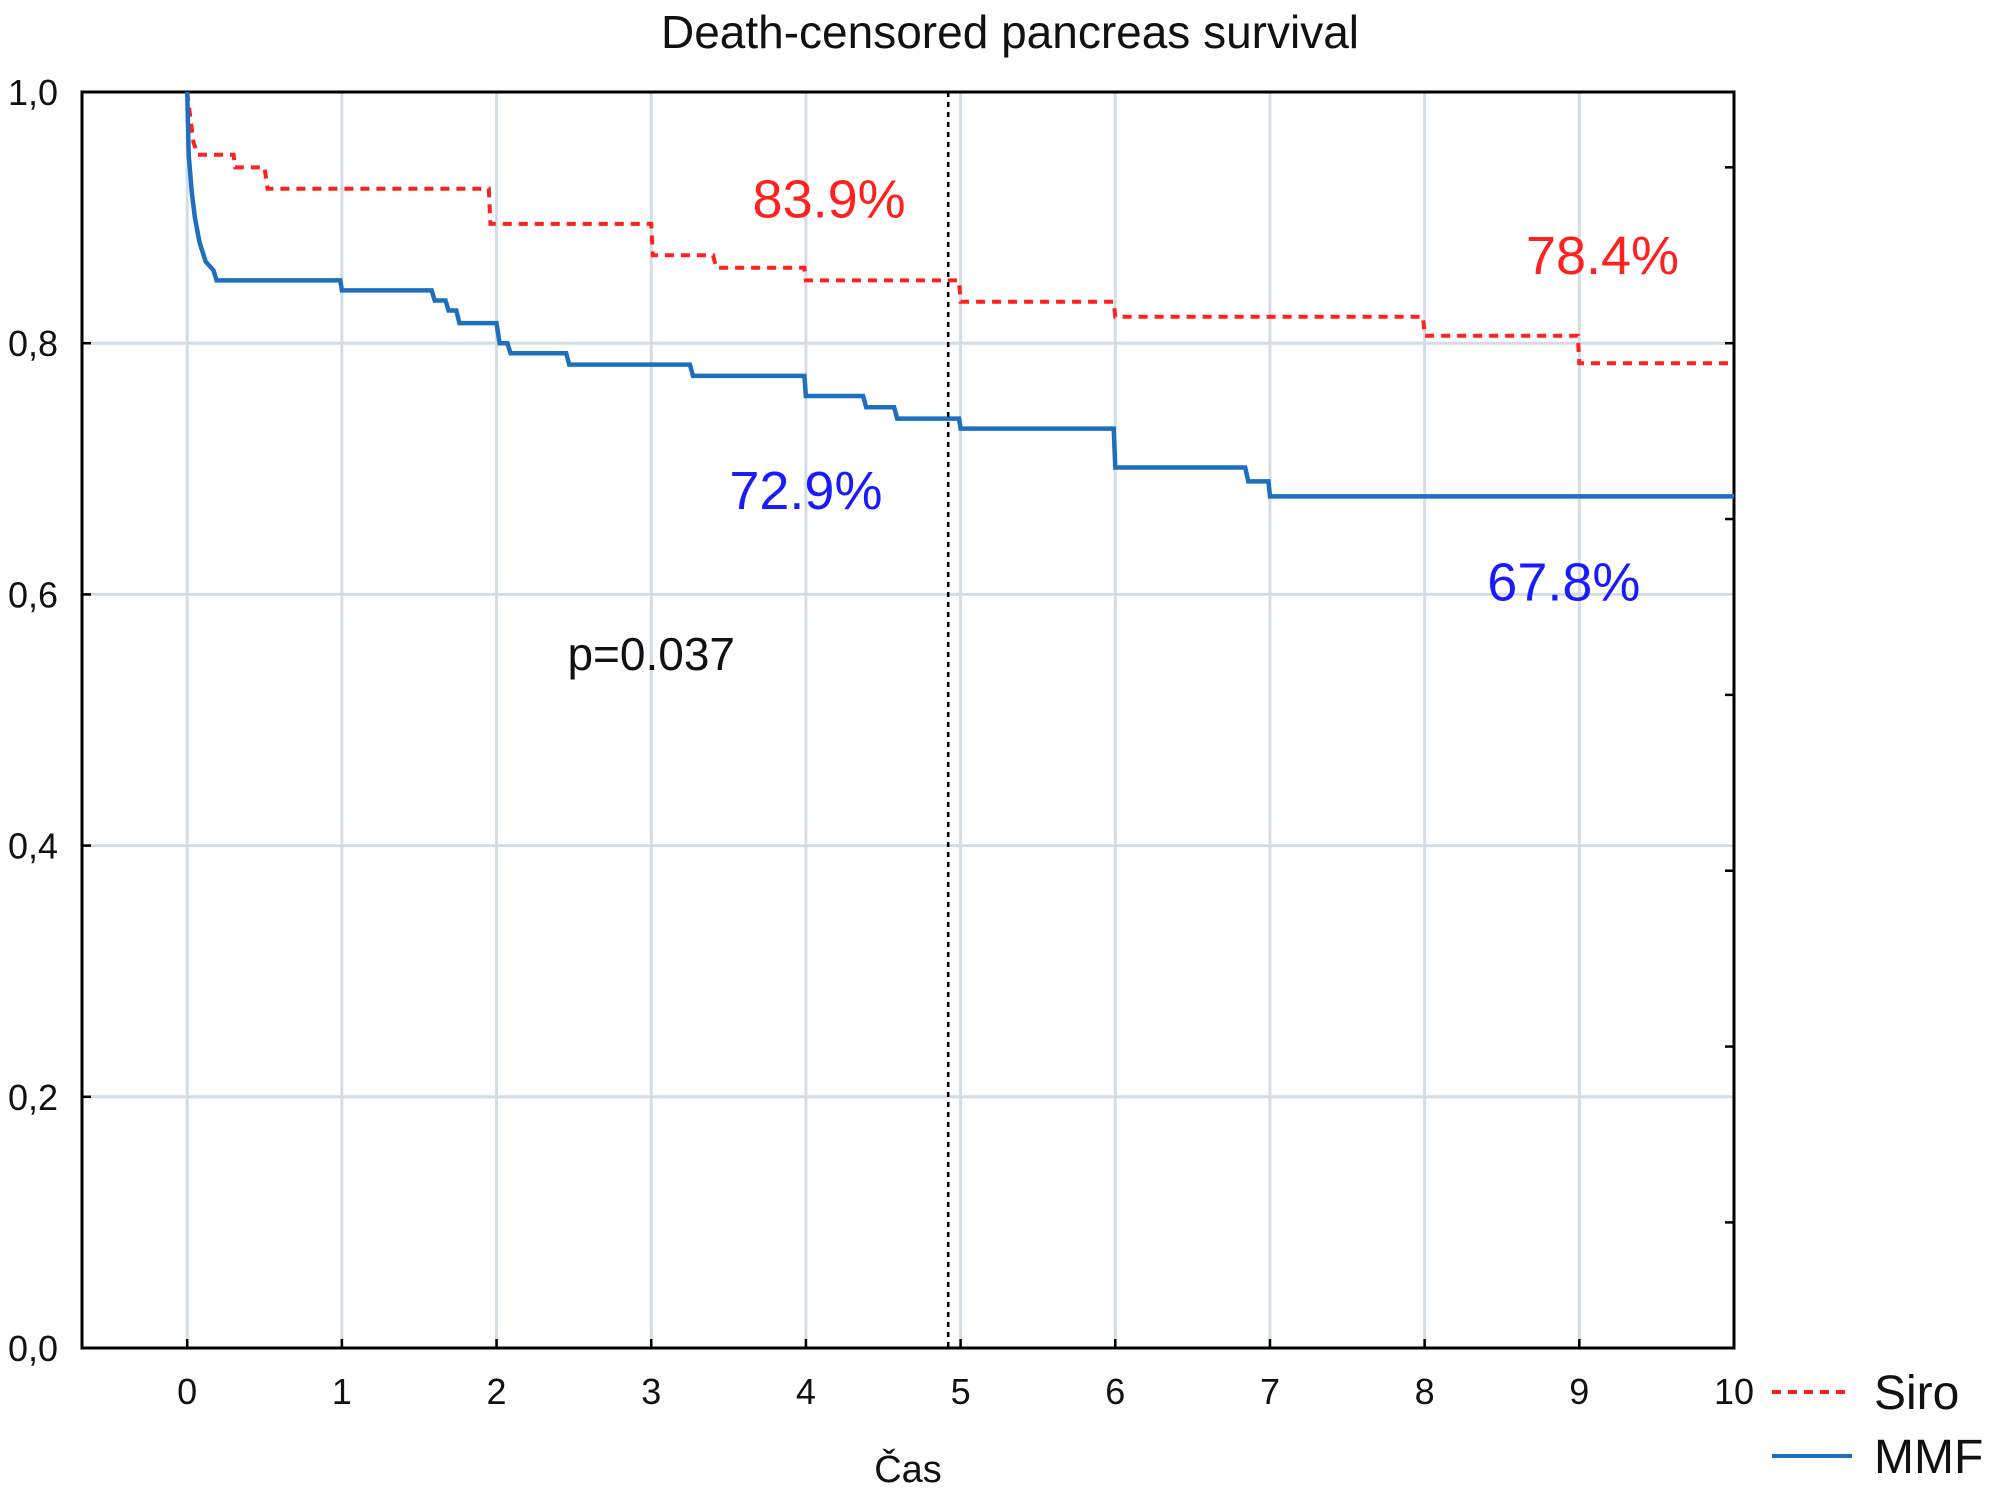 The image size is (1992, 1492). Describe the element at coordinates (33, 1348) in the screenshot. I see `y-tick-label: 0,0` at that location.